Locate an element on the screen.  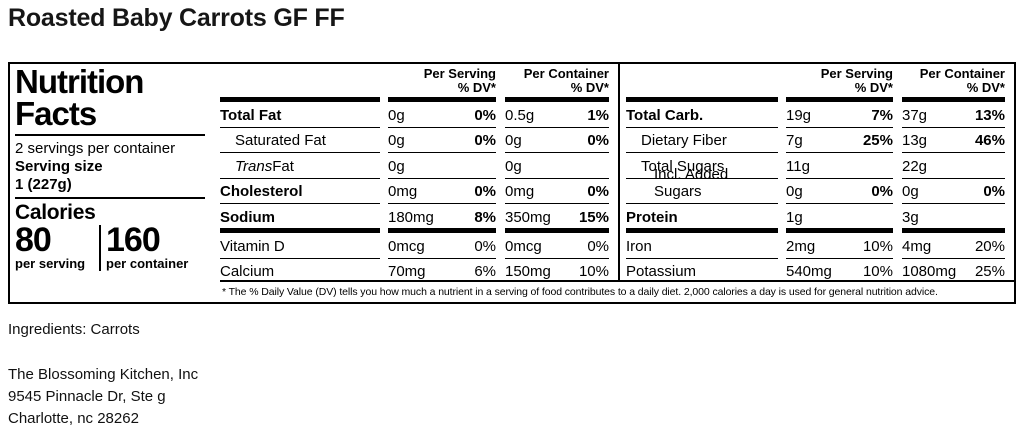
calories-per-container-caption: per container is located at coordinates (147, 263).